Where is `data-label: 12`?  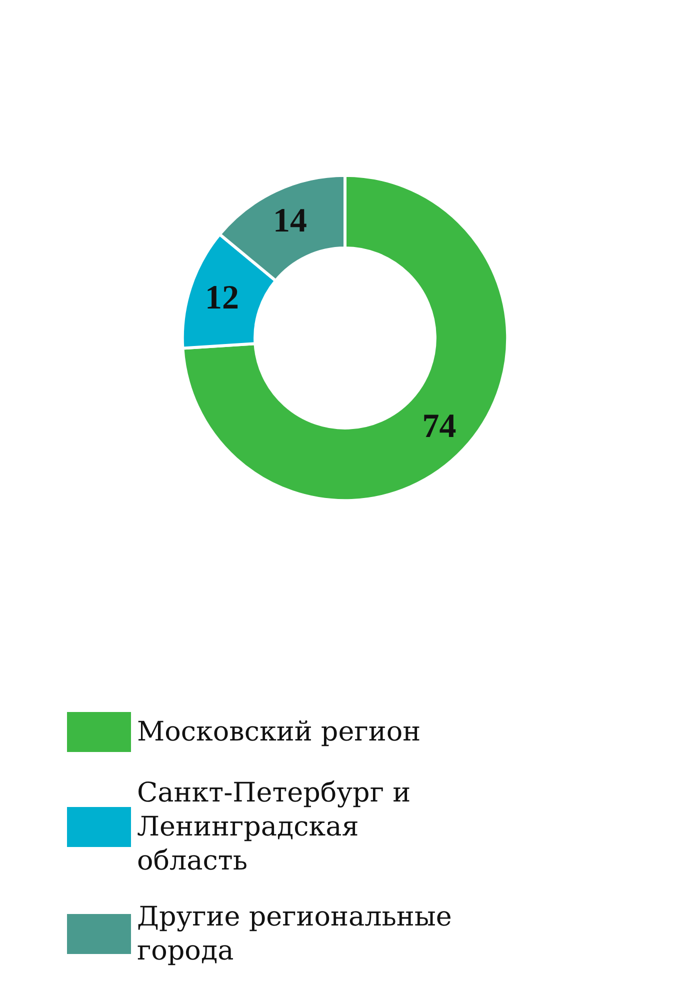
data-label: 12 is located at coordinates (222, 298).